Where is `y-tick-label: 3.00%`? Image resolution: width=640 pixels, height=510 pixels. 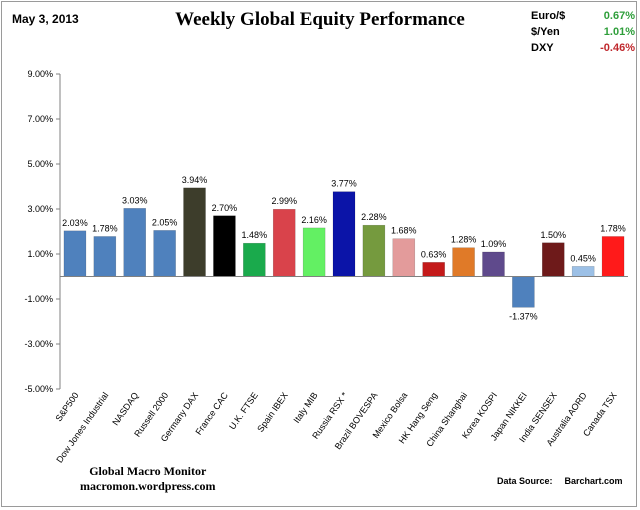
y-tick-label: 3.00% is located at coordinates (40, 209).